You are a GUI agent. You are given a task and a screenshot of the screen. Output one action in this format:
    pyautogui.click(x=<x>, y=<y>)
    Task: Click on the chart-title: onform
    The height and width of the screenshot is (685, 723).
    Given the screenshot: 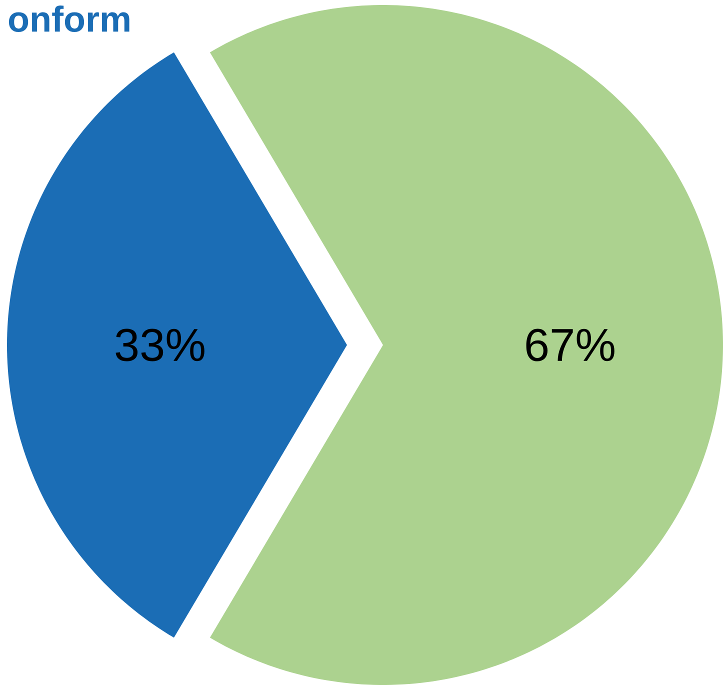 What is the action you would take?
    pyautogui.click(x=69, y=19)
    